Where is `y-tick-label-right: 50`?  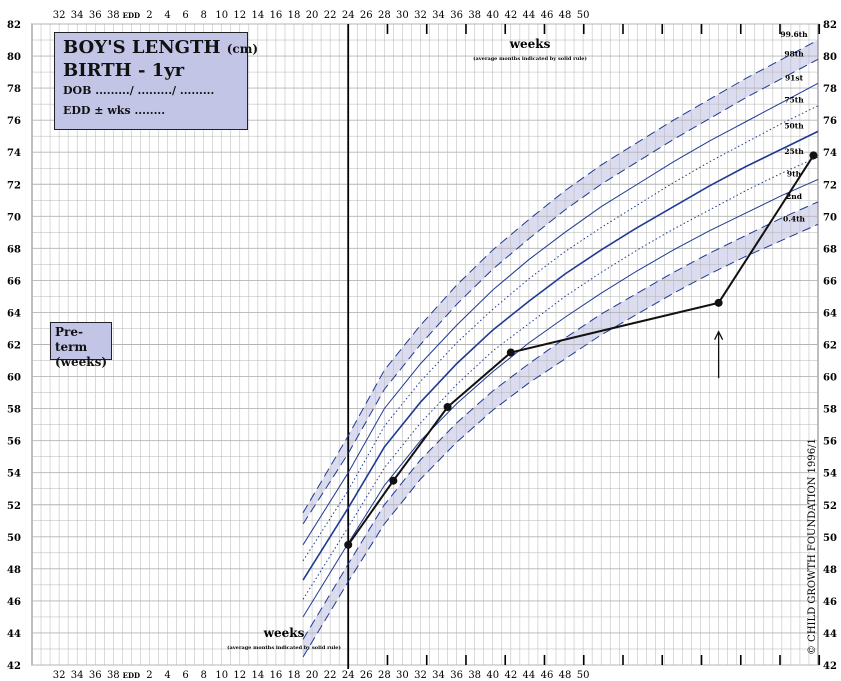
y-tick-label-right: 50 is located at coordinates (830, 538).